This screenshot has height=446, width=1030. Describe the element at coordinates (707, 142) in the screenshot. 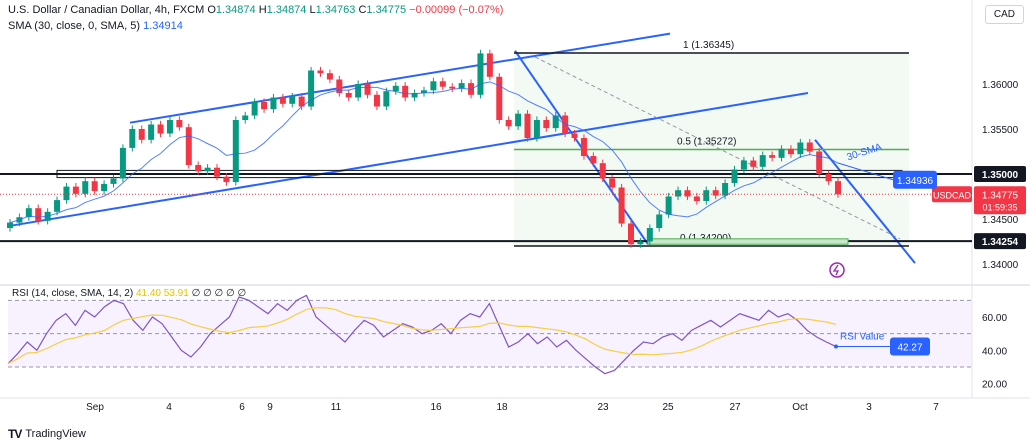

I see `fib-label: 0.5 (1.35272)` at that location.